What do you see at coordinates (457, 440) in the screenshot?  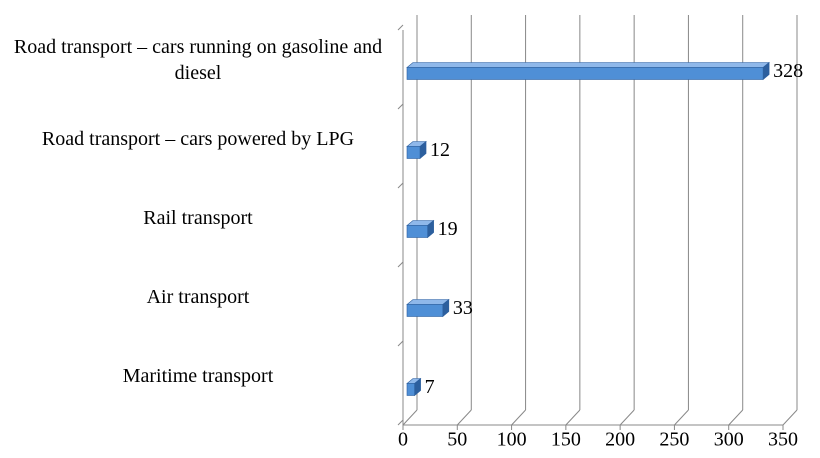 I see `x-tick-label: 50` at bounding box center [457, 440].